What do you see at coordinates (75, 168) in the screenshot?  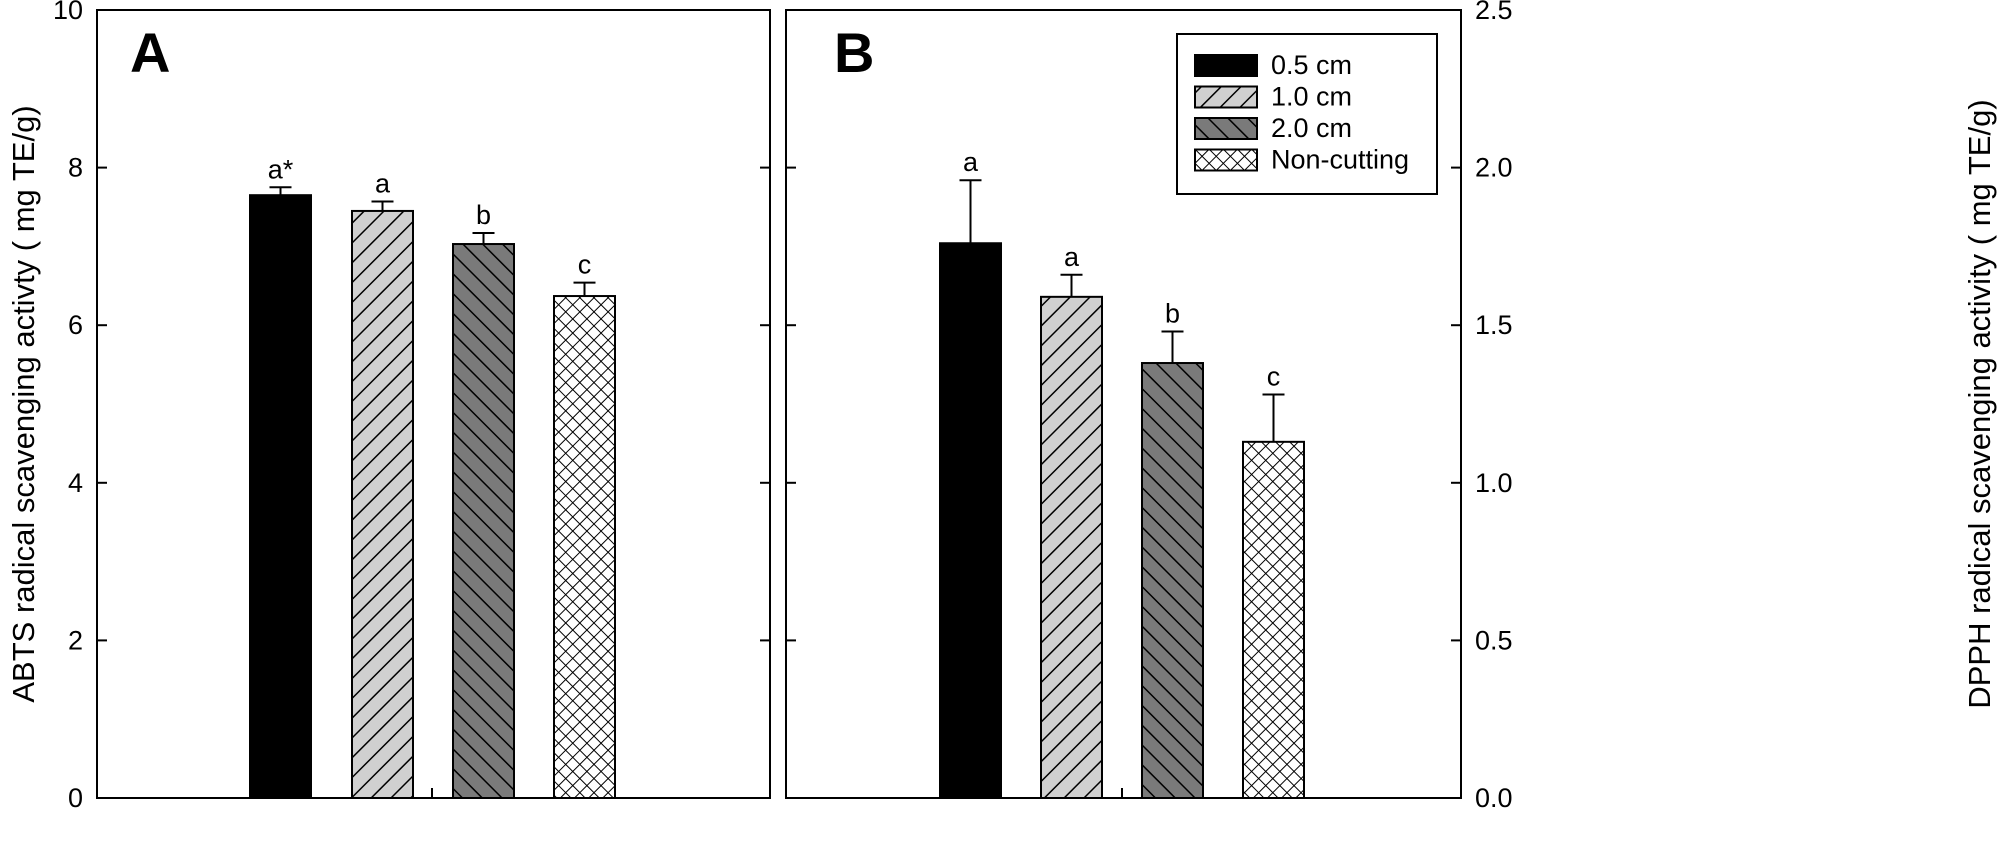 I see `y-tick-label: 8` at bounding box center [75, 168].